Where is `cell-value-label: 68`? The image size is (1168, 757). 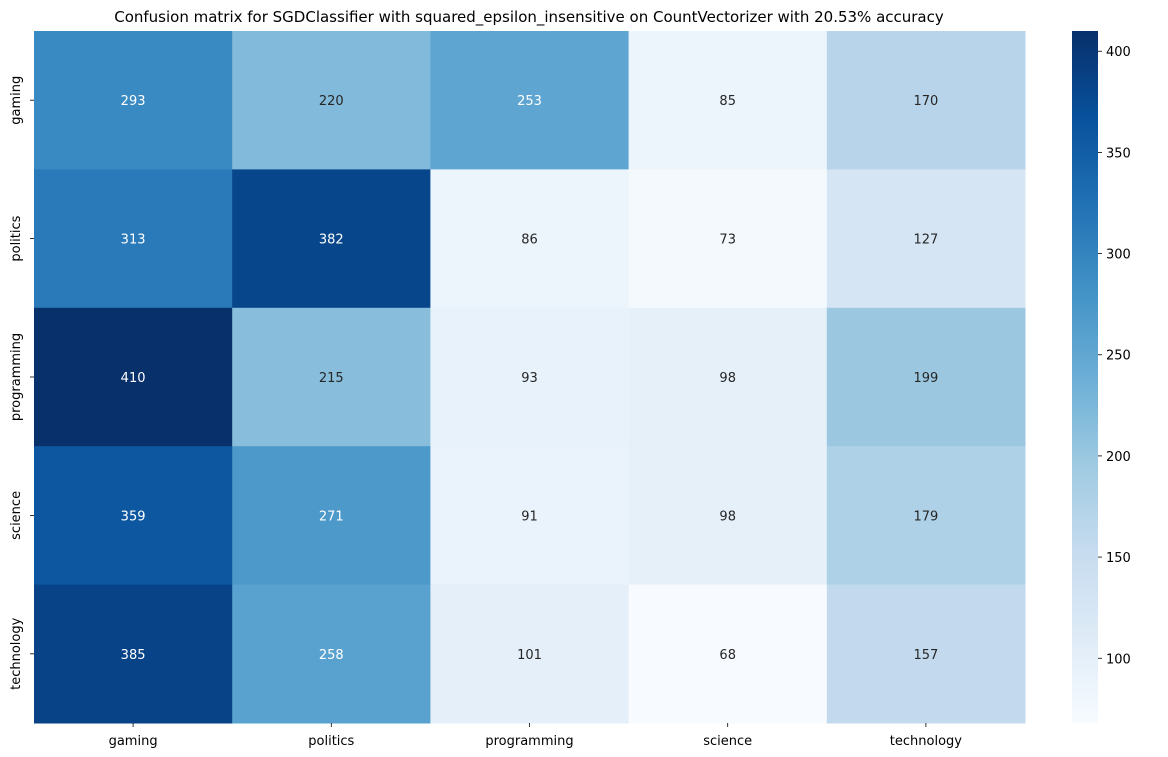 cell-value-label: 68 is located at coordinates (727, 655).